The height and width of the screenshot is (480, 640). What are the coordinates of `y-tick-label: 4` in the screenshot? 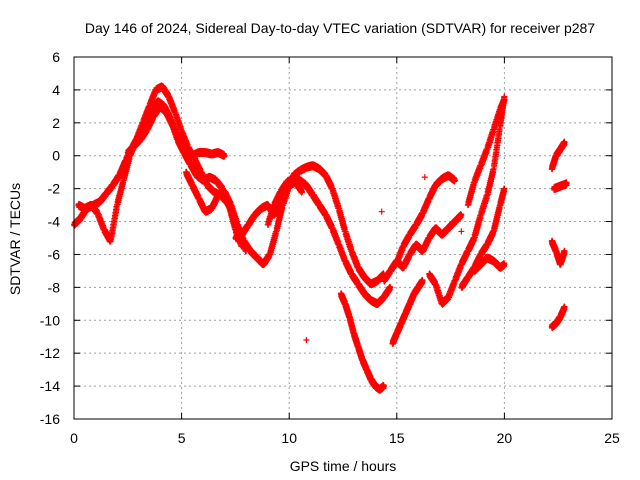 It's located at (56, 90).